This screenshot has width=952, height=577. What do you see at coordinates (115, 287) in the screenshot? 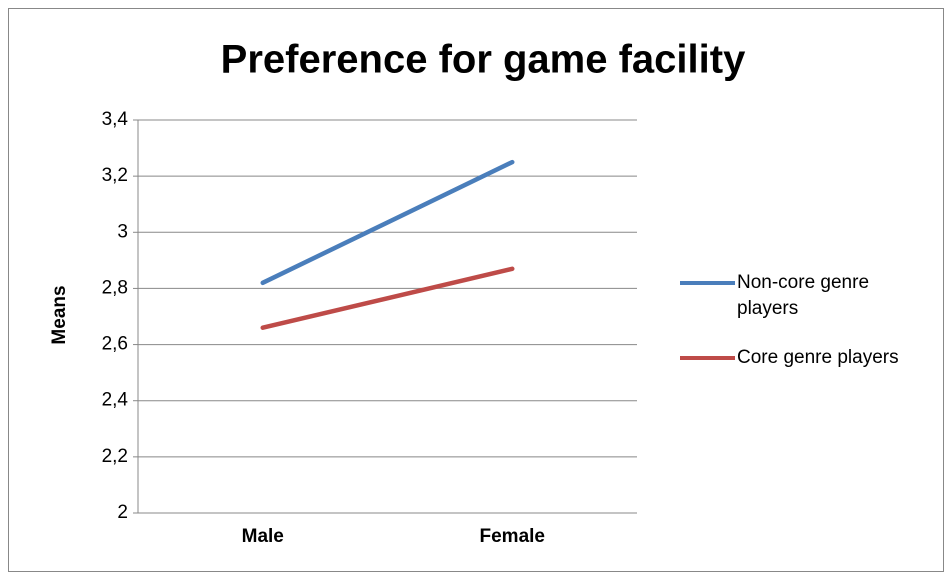
I see `y-tick-label: 2,8` at bounding box center [115, 287].